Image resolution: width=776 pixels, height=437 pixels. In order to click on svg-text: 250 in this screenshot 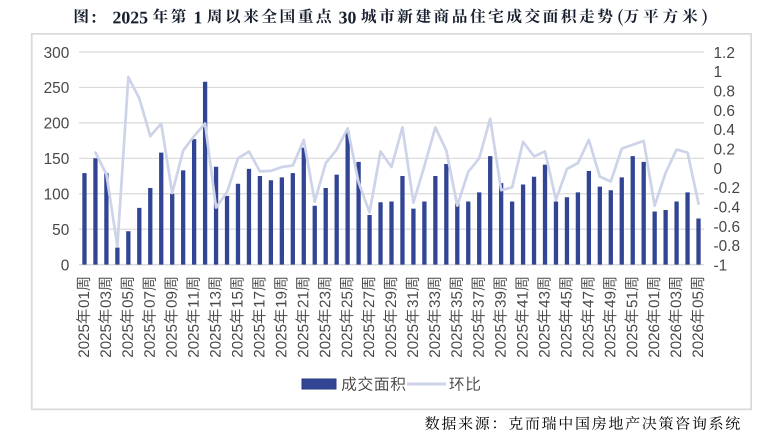, I will do `click(57, 88)`.